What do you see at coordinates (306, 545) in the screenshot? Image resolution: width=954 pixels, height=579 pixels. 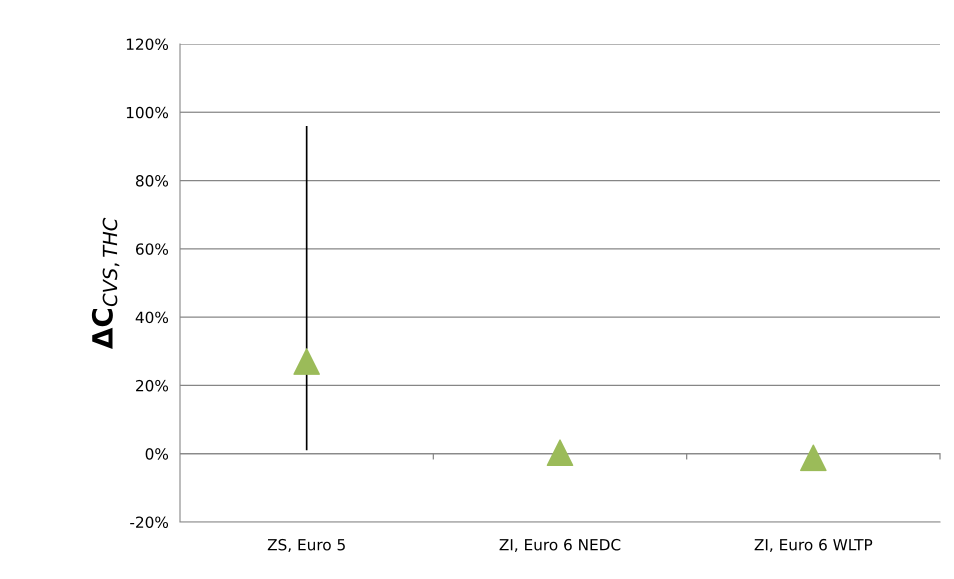 I see `x-tick-label: ZS, Euro 5` at bounding box center [306, 545].